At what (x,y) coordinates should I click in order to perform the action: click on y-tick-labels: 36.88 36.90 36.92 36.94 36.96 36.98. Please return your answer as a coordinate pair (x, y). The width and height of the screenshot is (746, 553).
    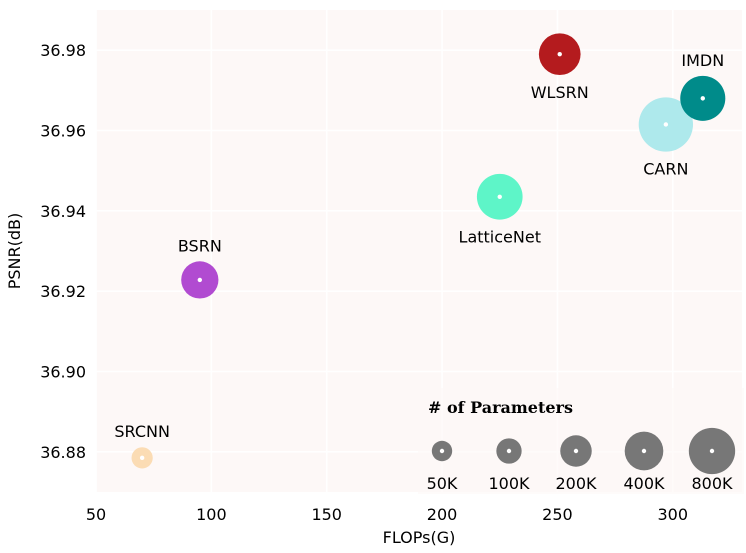
    Looking at the image, I should click on (63, 251).